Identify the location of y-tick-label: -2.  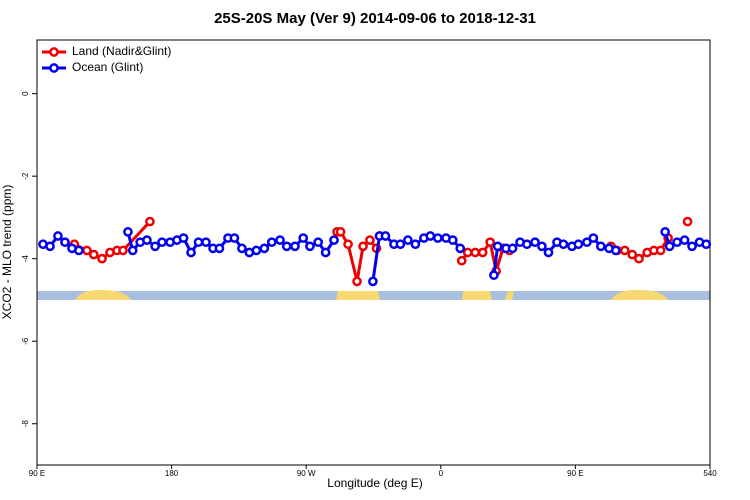
(25, 176).